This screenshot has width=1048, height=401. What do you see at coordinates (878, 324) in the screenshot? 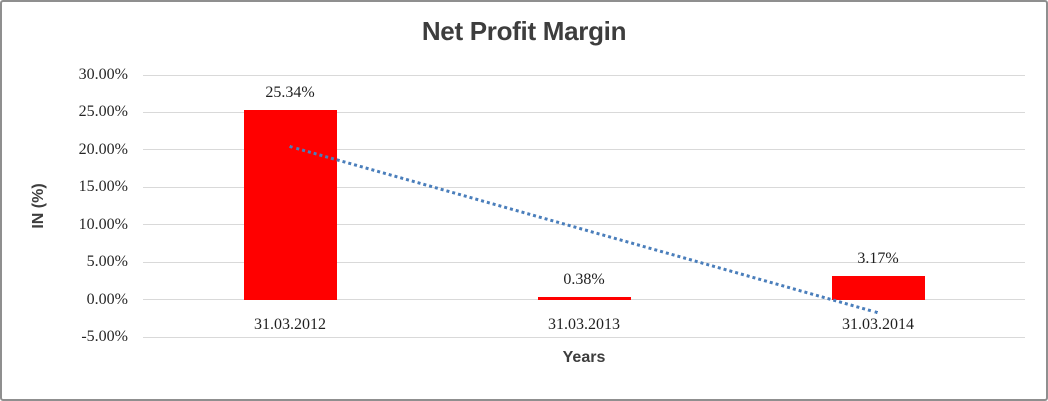
I see `category-label: 31.03.2014` at bounding box center [878, 324].